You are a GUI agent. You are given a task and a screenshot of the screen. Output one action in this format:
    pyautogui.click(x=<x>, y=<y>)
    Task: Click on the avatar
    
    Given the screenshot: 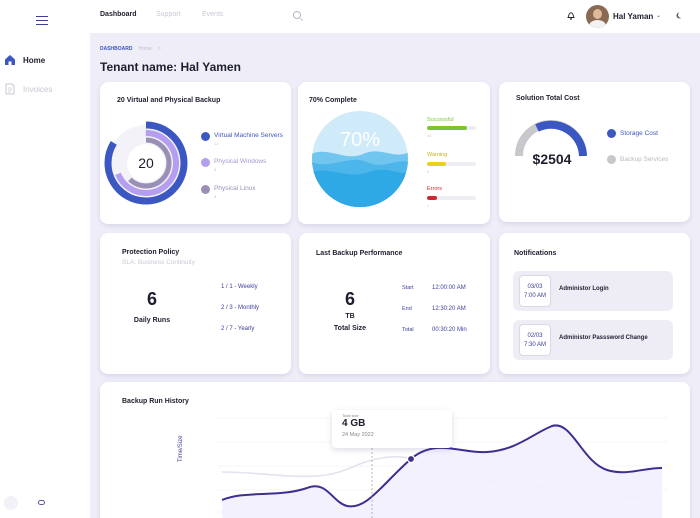 What is the action you would take?
    pyautogui.click(x=597, y=16)
    